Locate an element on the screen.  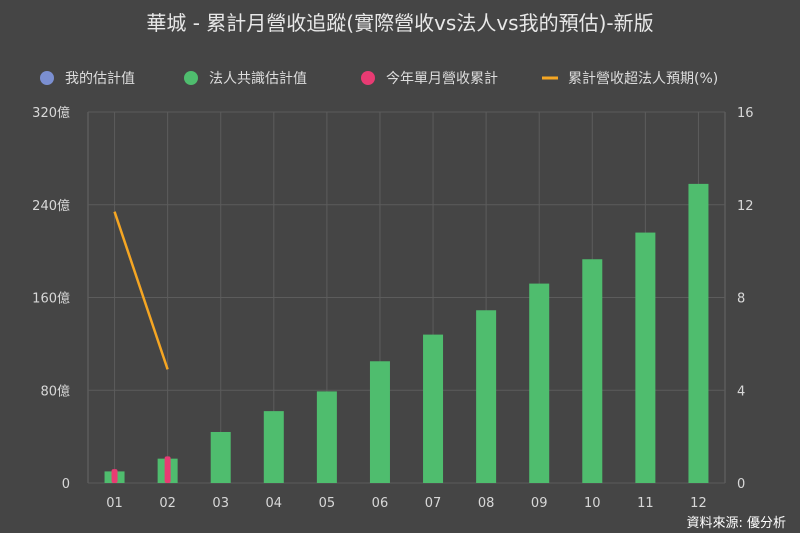
x-tick-label: 06 is located at coordinates (380, 503).